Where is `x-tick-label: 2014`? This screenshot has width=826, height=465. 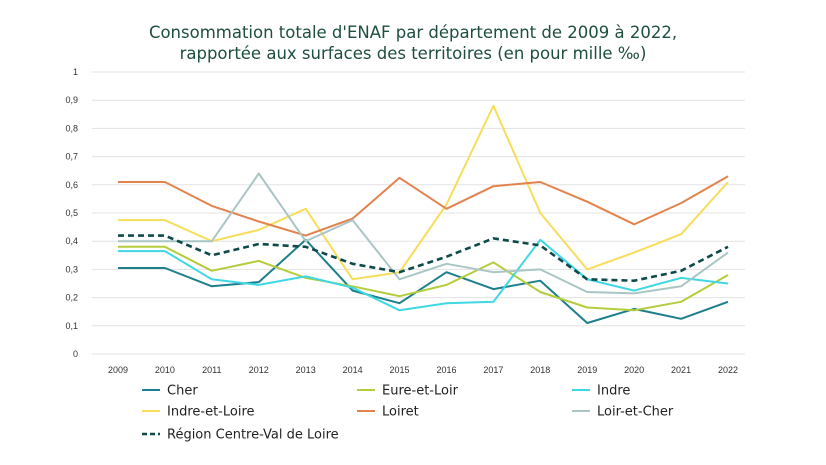 x-tick-label: 2014 is located at coordinates (353, 370).